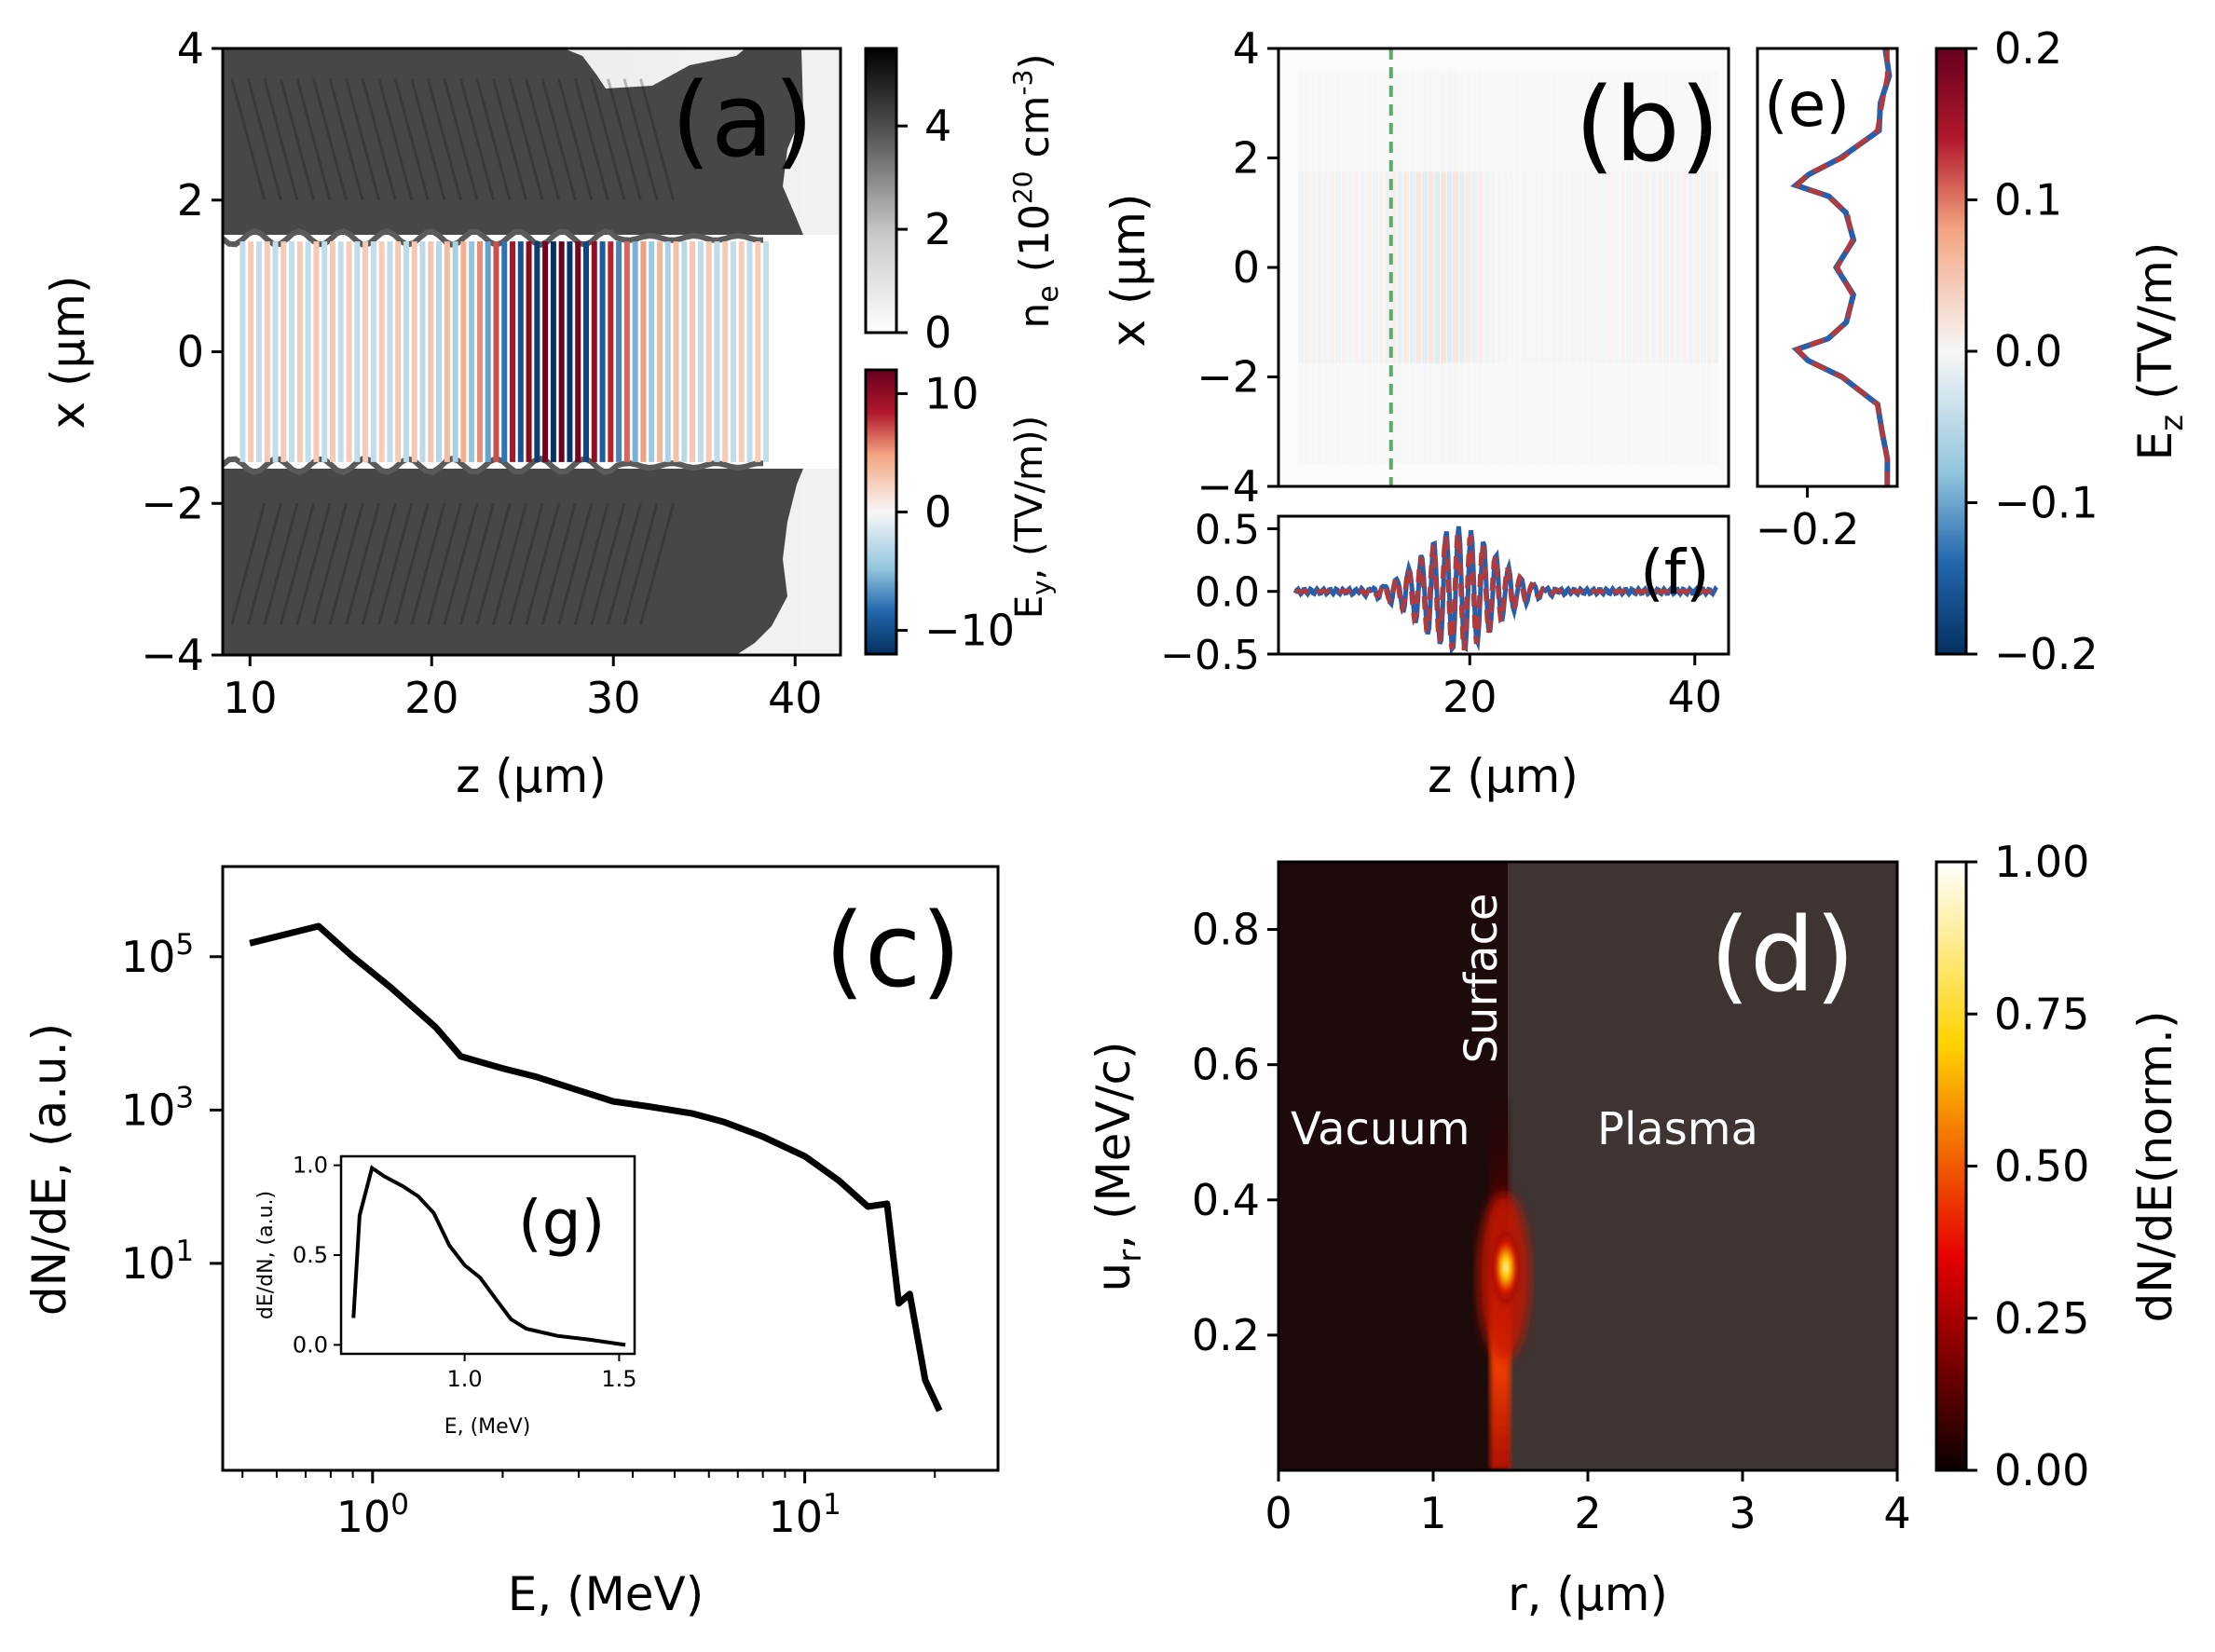  I want to click on panel-a-plasma-top, so click(513, 141).